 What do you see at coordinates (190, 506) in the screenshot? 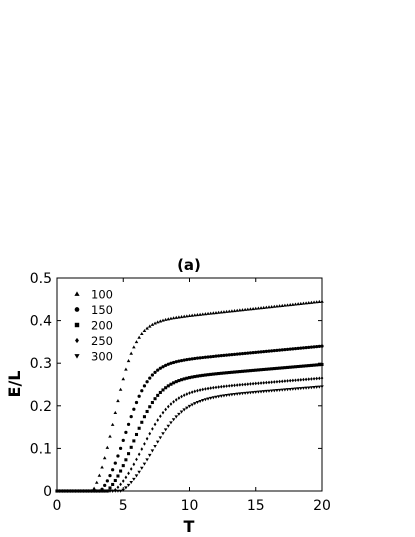
I see `x-tick-label: 10` at bounding box center [190, 506].